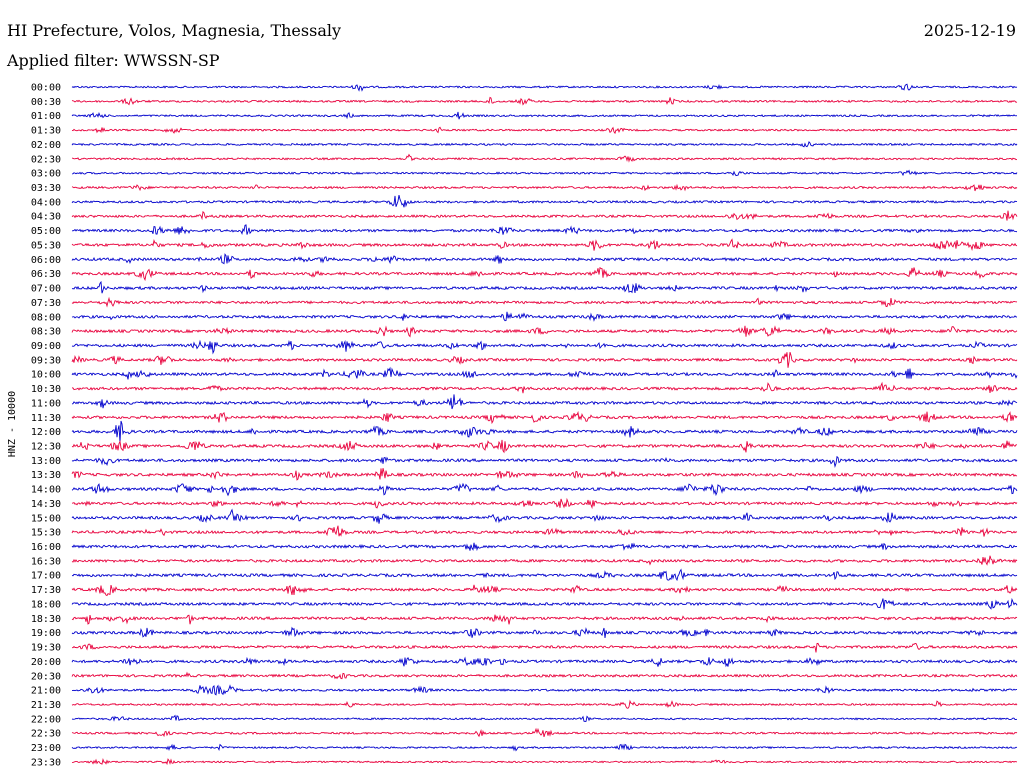  Describe the element at coordinates (46, 332) in the screenshot. I see `time-label: 08:30` at that location.